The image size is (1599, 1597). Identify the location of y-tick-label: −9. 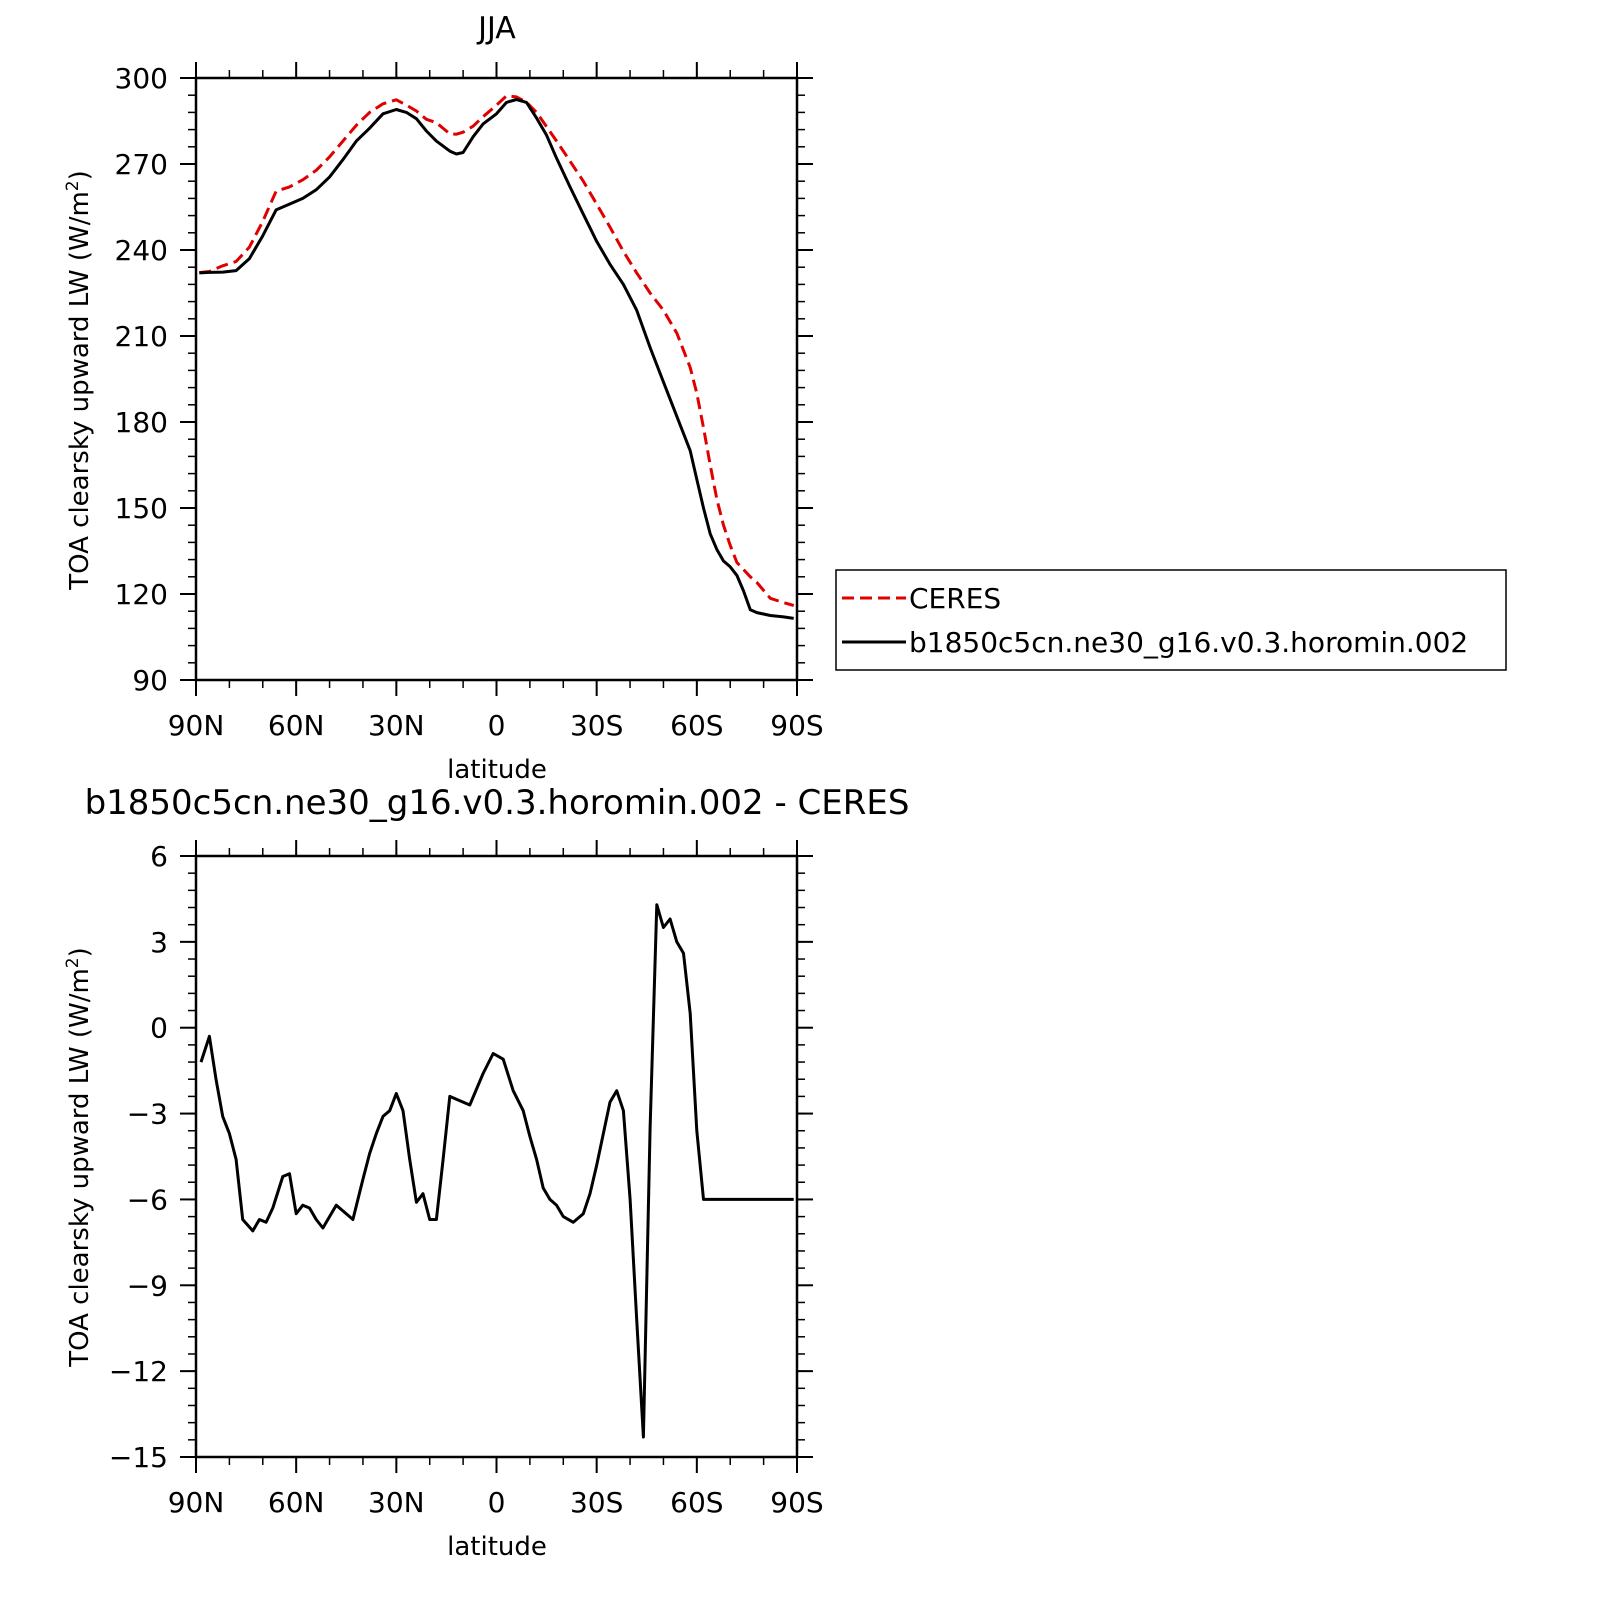
(147, 1285).